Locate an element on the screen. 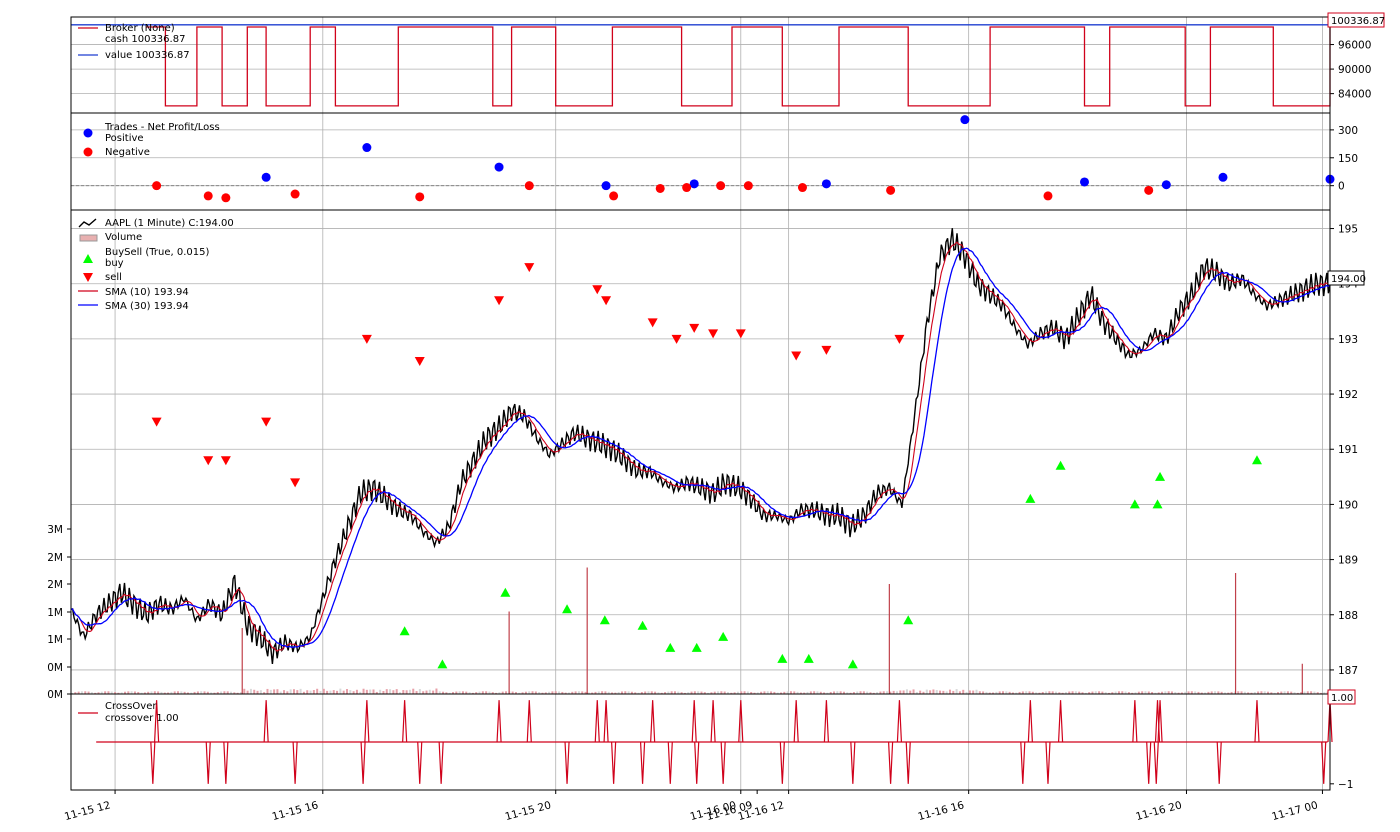 The image size is (1400, 832). price-tick-label: 191 is located at coordinates (1348, 450).